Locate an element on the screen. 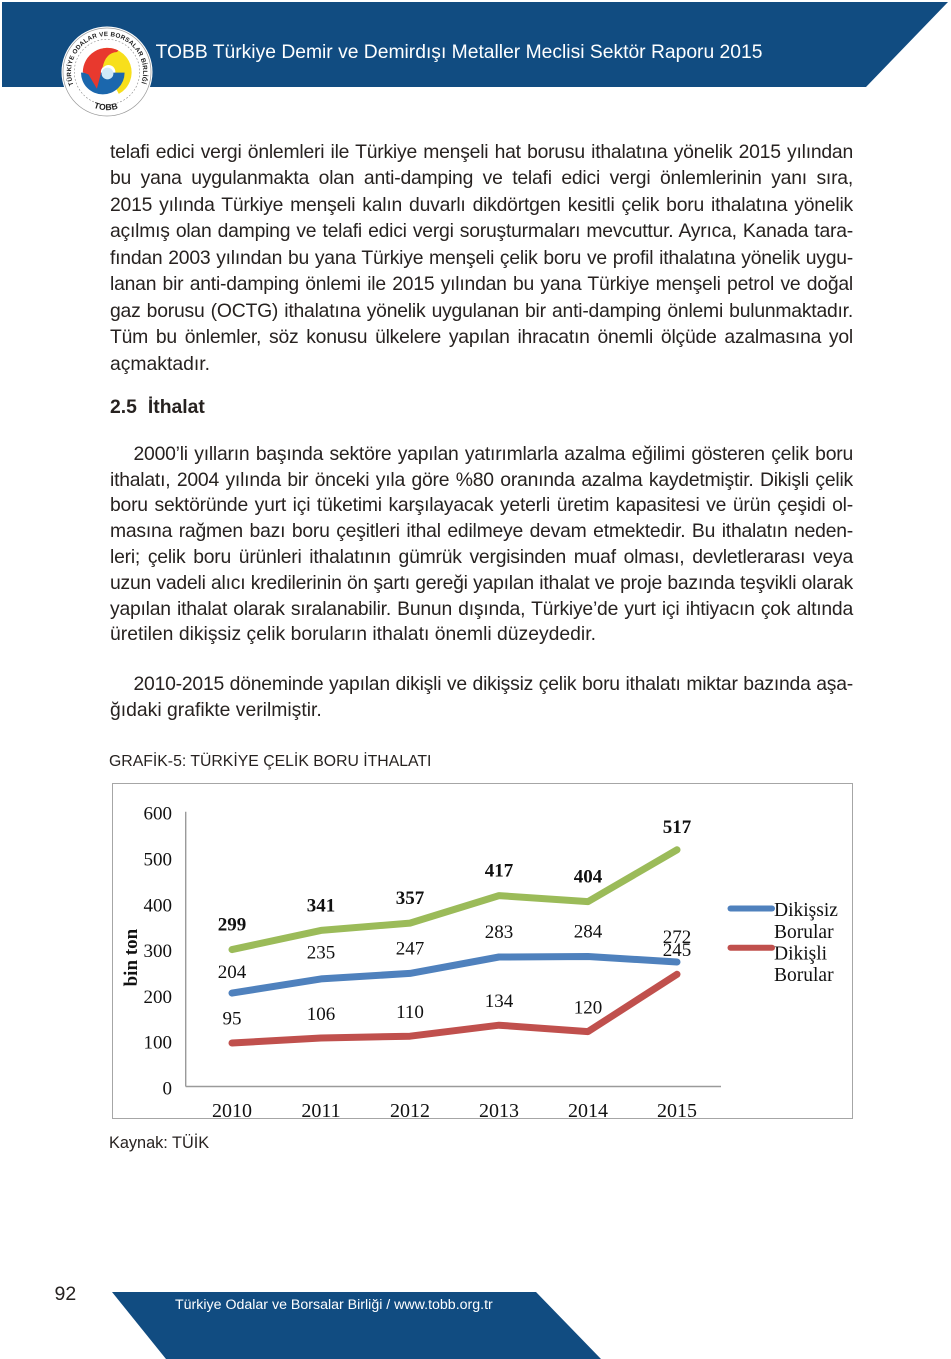 This screenshot has height=1359, width=951. svg-text: 110 is located at coordinates (410, 1012).